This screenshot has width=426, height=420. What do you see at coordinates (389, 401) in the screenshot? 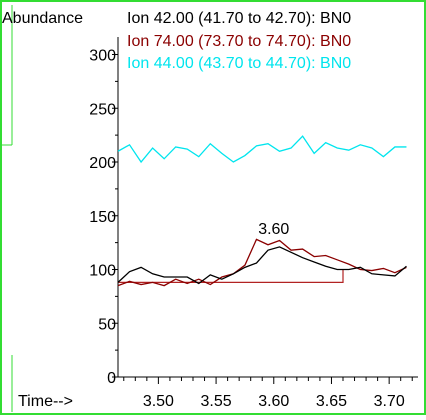
I see `x-tick-label-4: 3.70` at bounding box center [389, 401].